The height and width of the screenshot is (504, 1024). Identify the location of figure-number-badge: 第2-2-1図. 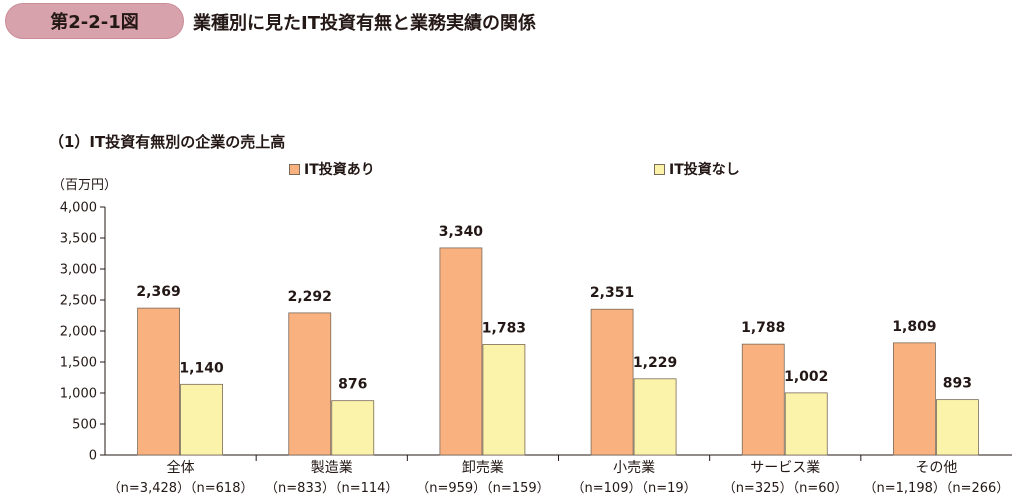
(94, 21).